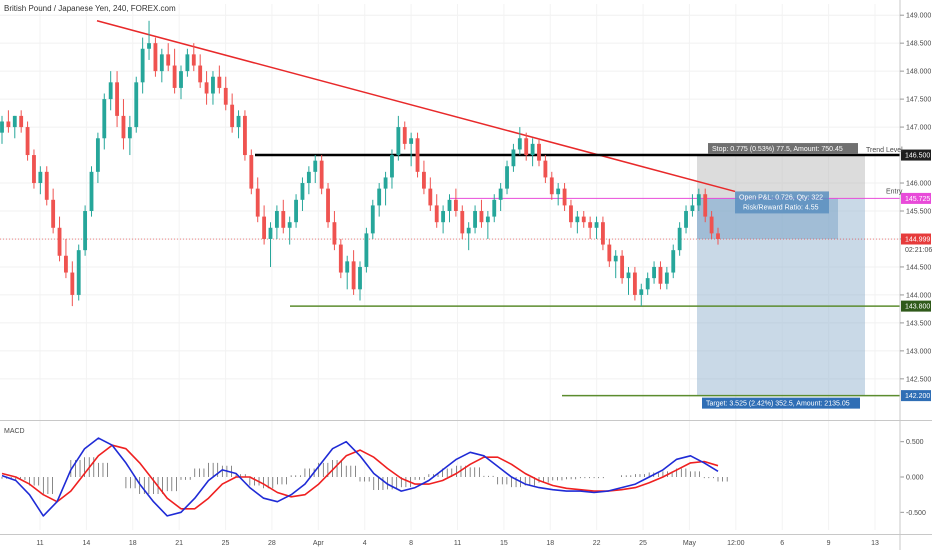 The height and width of the screenshot is (555, 932). I want to click on target-info-box, so click(781, 403).